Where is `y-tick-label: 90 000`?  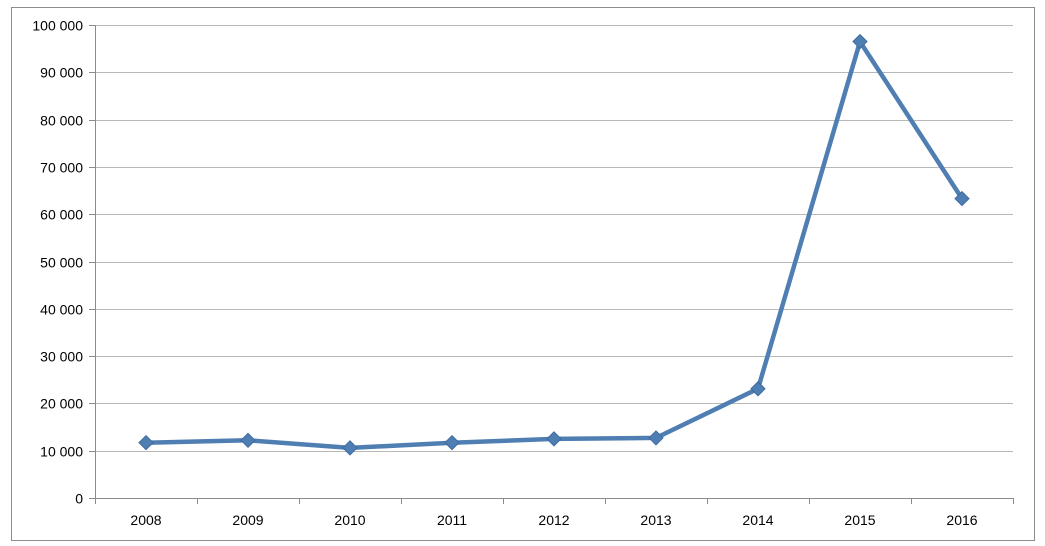 y-tick-label: 90 000 is located at coordinates (61, 73).